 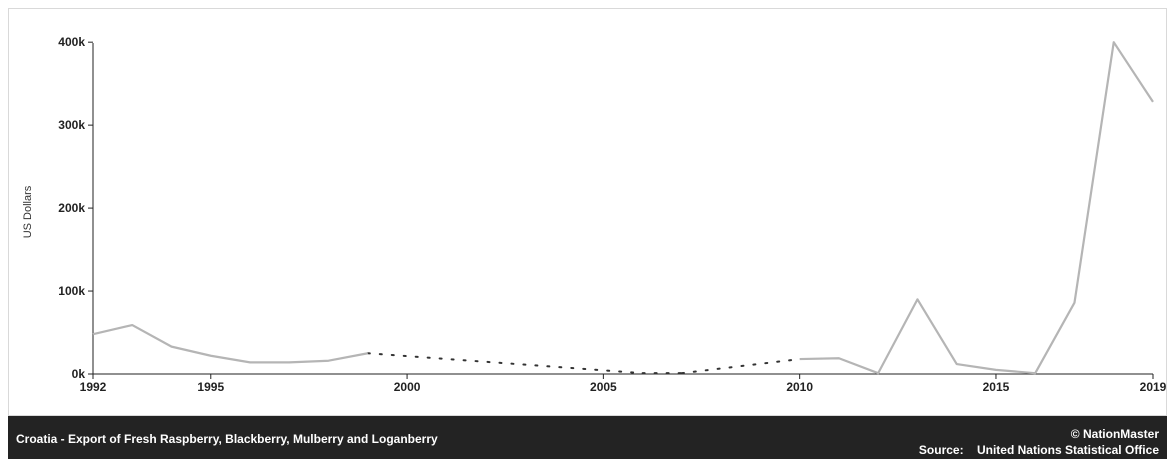 What do you see at coordinates (603, 387) in the screenshot?
I see `x-tick-label: 2005` at bounding box center [603, 387].